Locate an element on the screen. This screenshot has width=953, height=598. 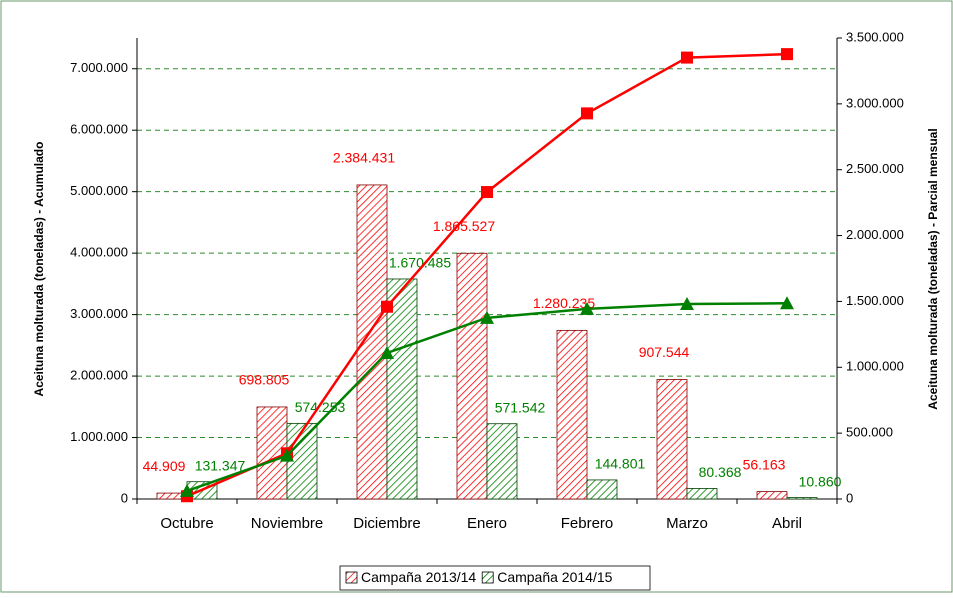
y2-tick-label: 2.000.000 is located at coordinates (875, 234).